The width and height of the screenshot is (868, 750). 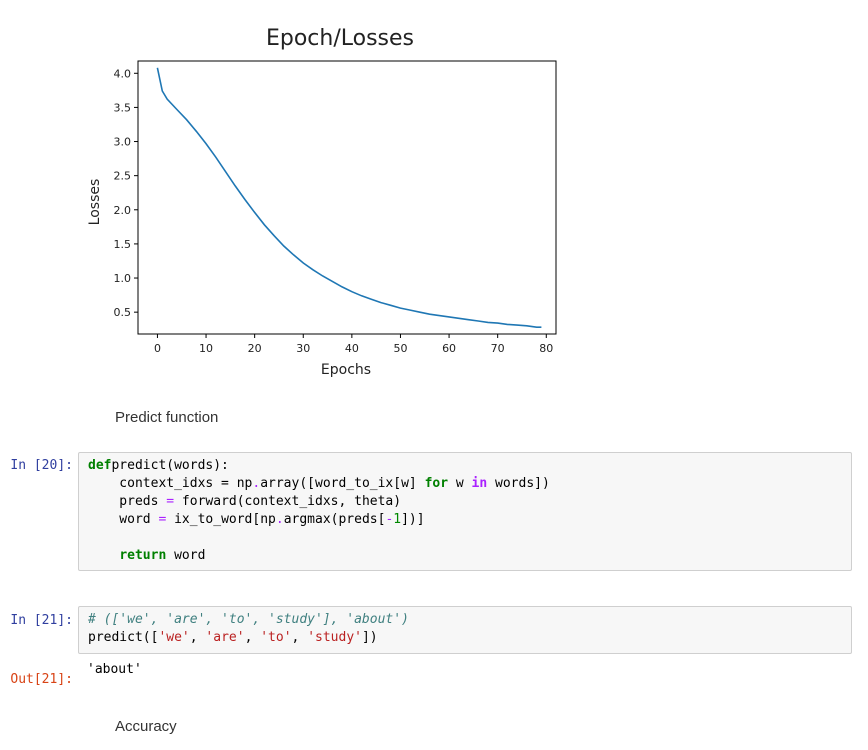 I want to click on x-tick-label: 50, so click(x=400, y=348).